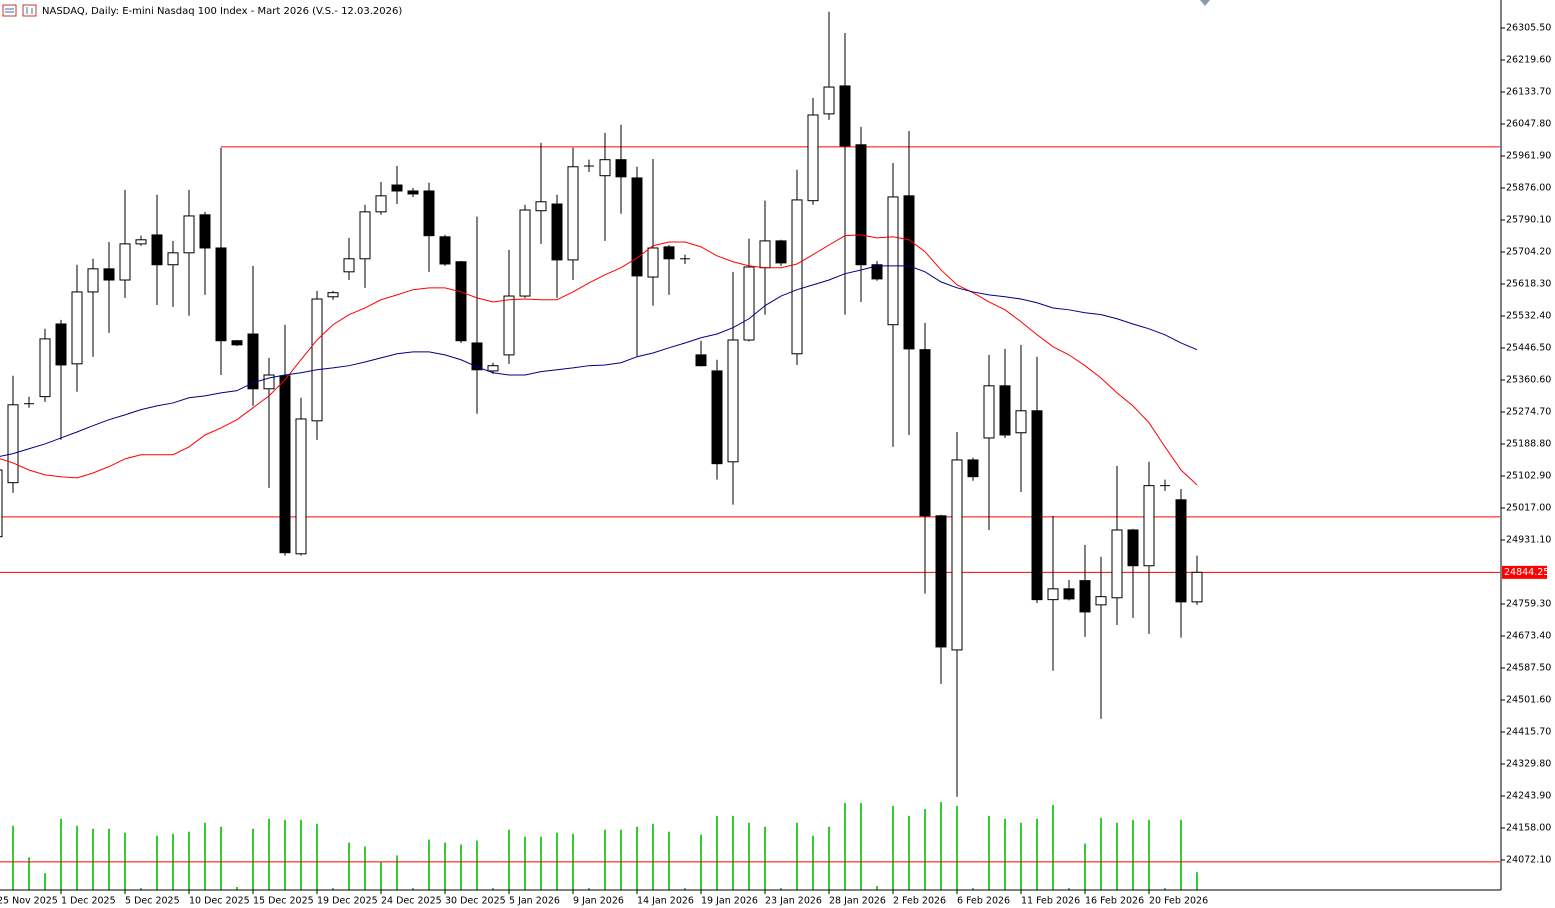  What do you see at coordinates (411, 901) in the screenshot?
I see `x-tick-label: 24 Dec 2025` at bounding box center [411, 901].